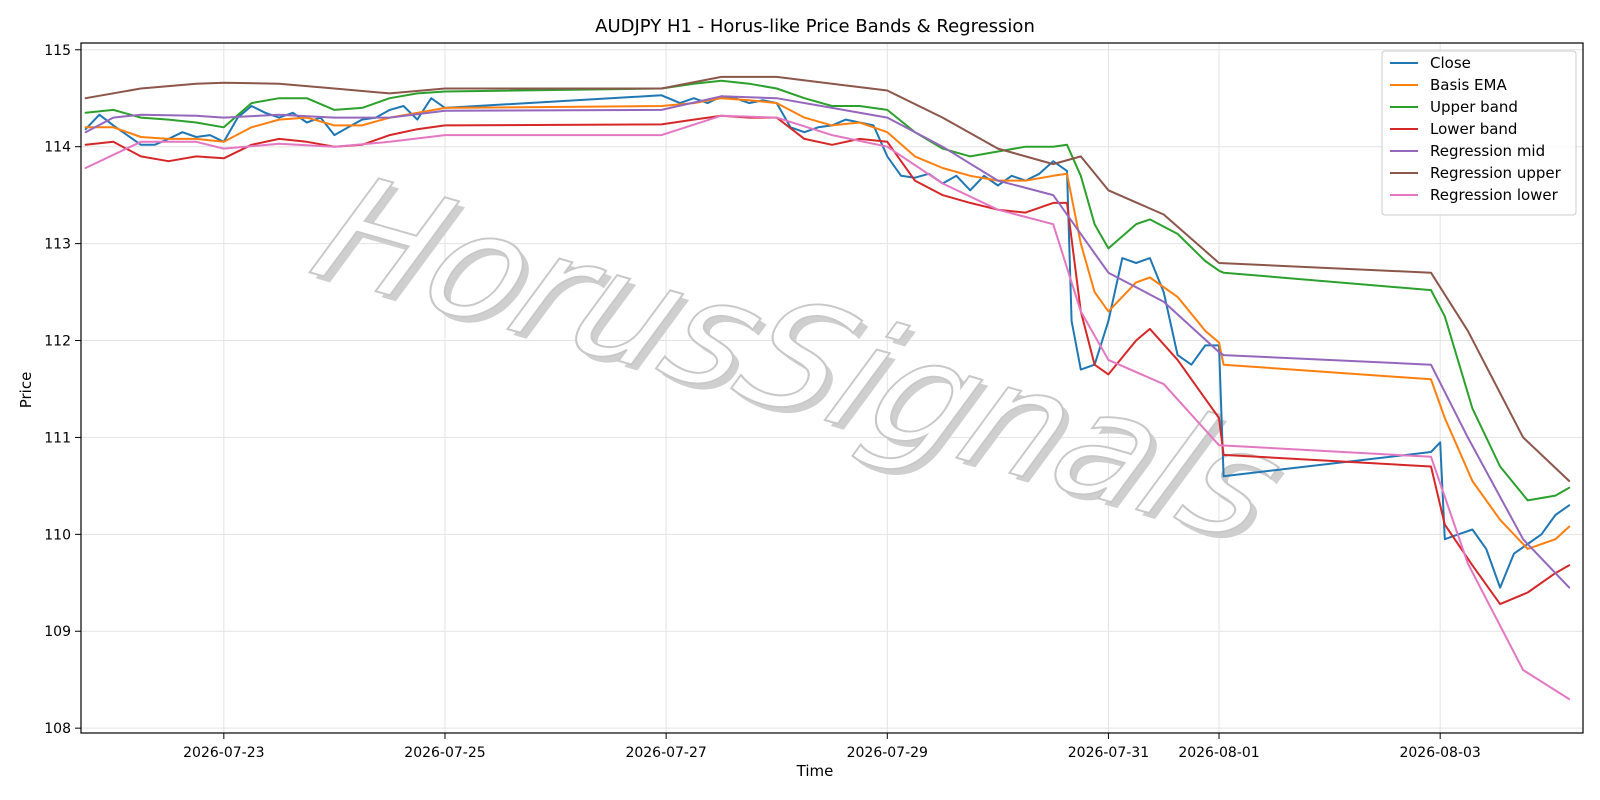  I want to click on legend-label: Regression upper, so click(1496, 173).